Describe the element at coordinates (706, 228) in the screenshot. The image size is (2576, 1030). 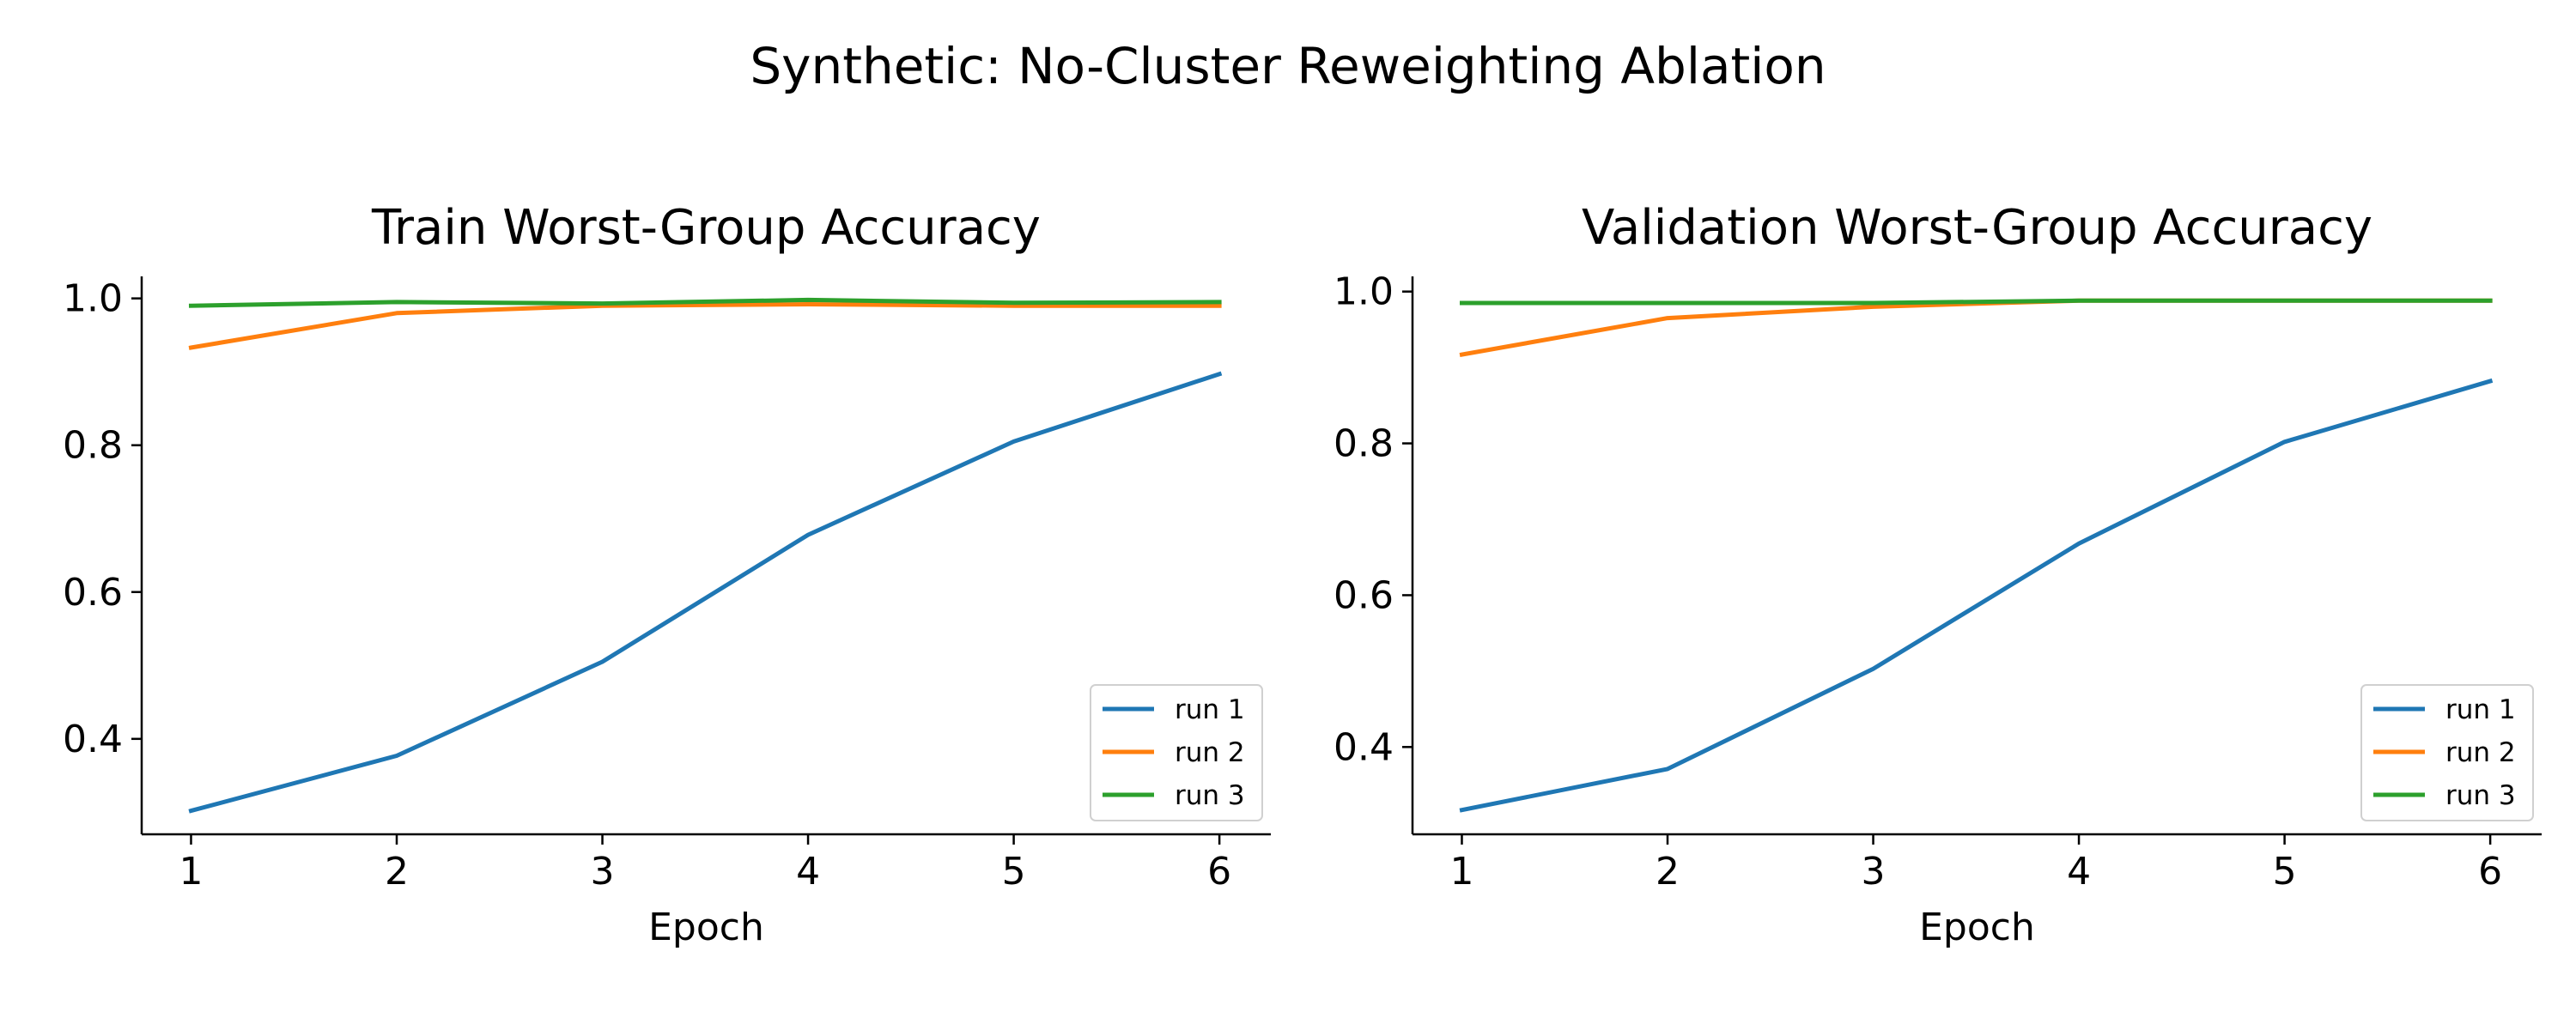
I see `panel-title: Train Worst-Group Accuracy` at that location.